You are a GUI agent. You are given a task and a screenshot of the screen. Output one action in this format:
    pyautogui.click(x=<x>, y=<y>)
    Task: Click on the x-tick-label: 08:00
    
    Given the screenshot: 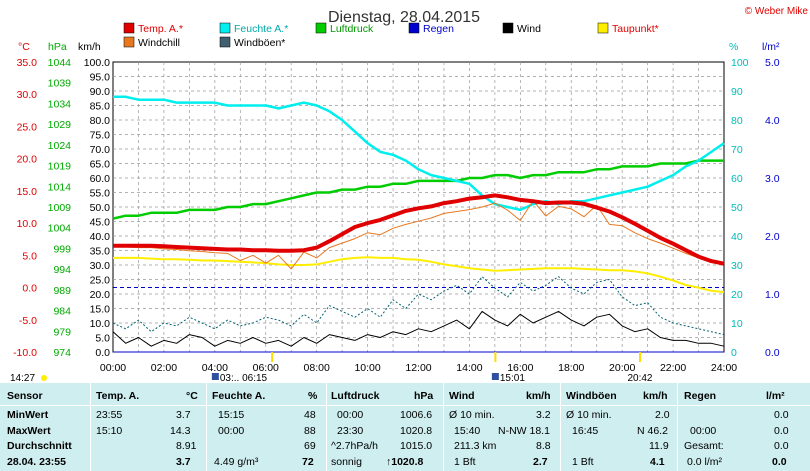 What is the action you would take?
    pyautogui.click(x=317, y=368)
    